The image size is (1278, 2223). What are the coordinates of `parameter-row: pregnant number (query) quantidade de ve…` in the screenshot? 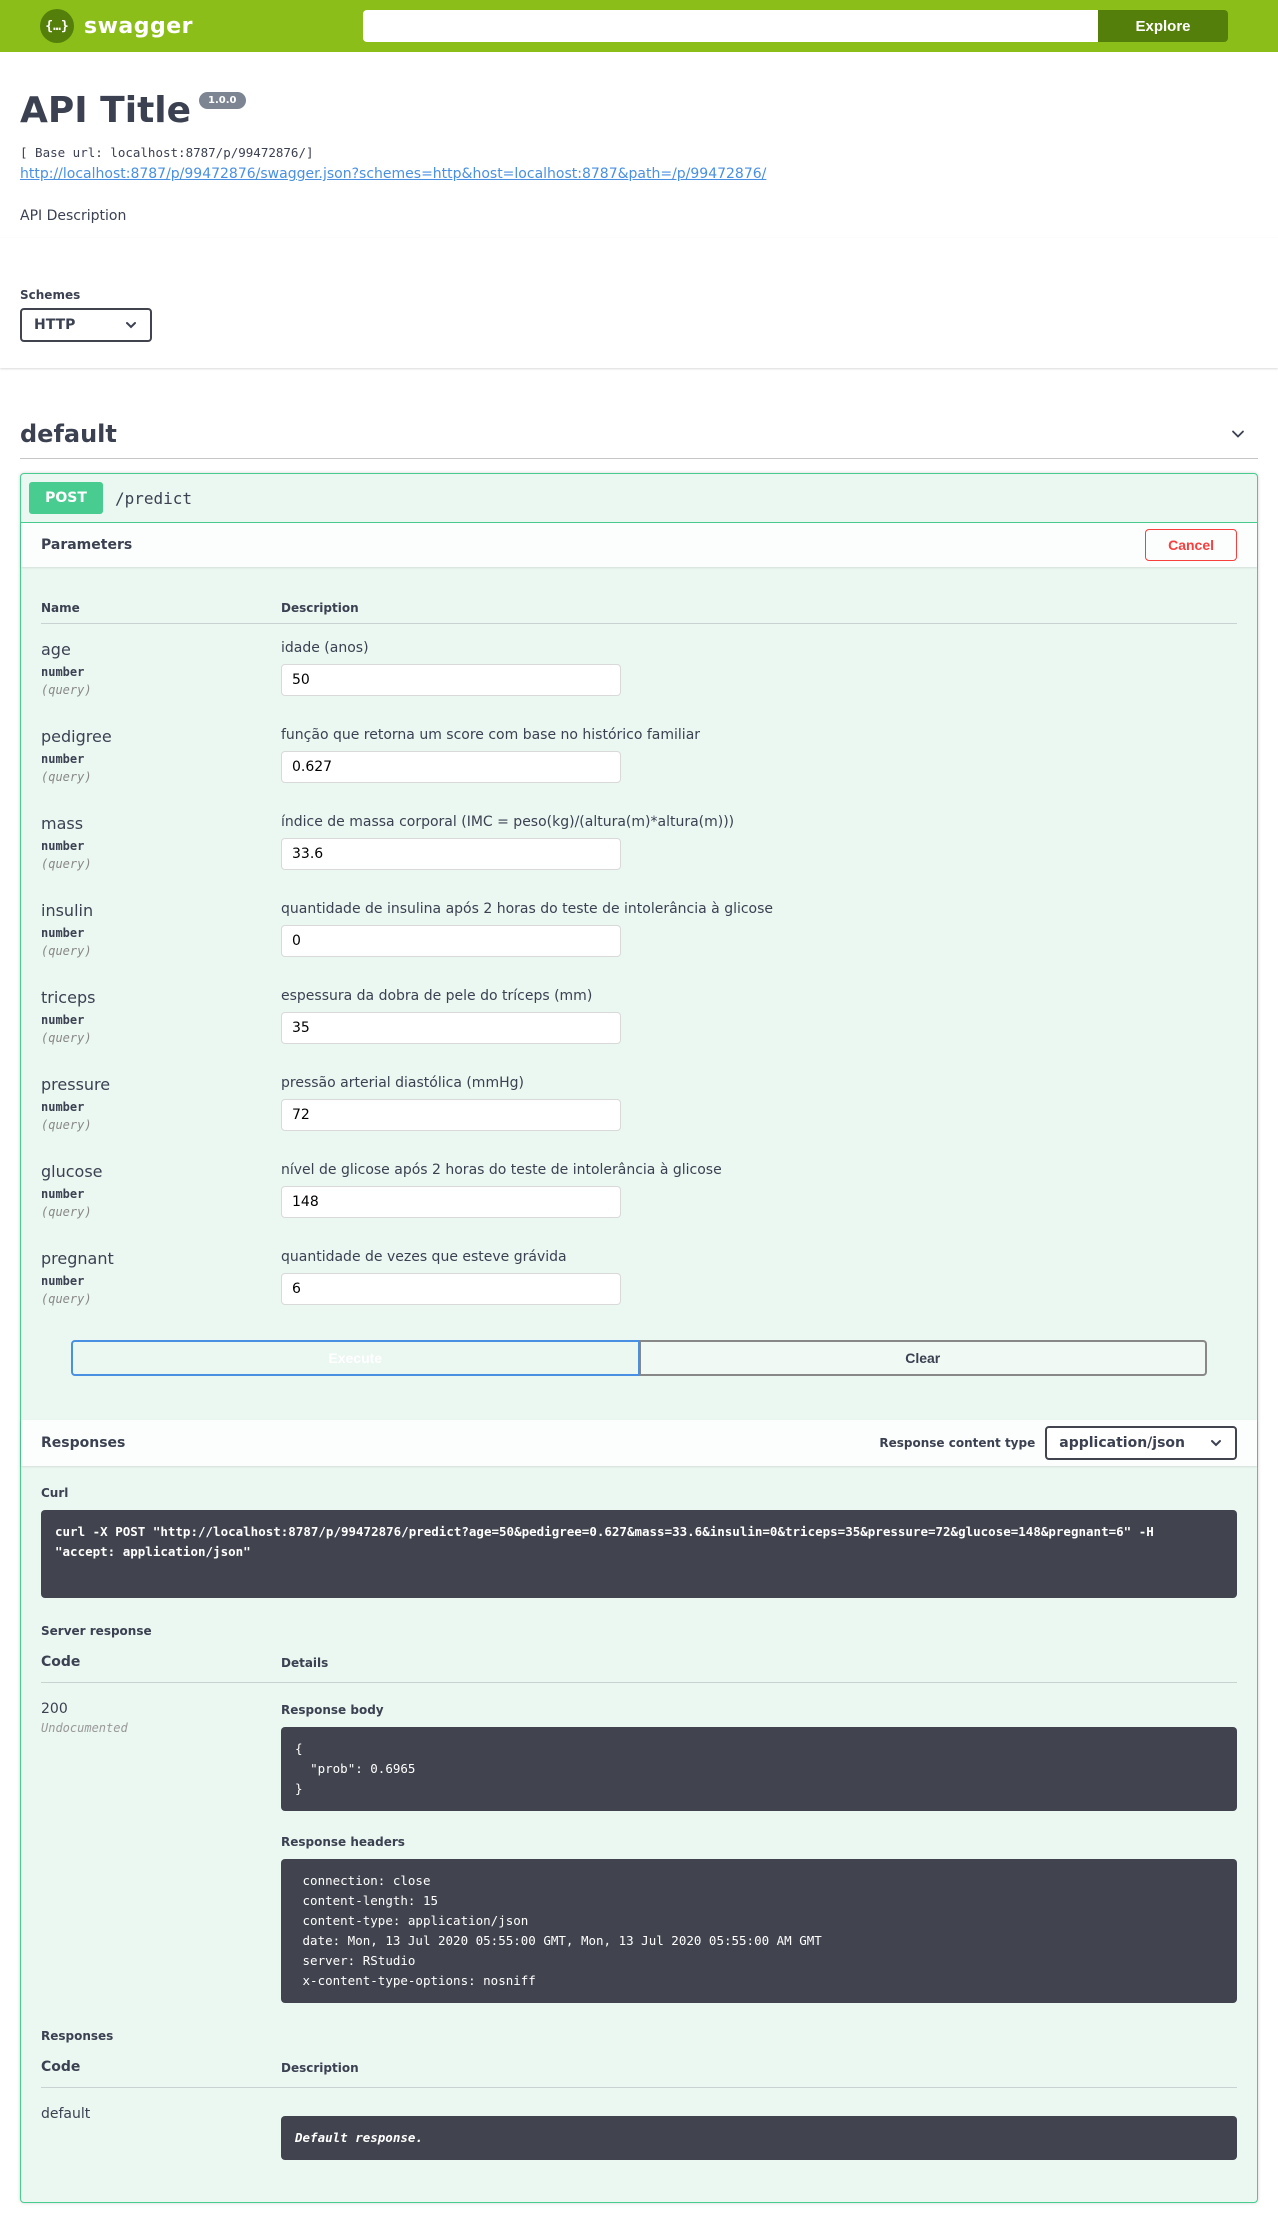 It's located at (639, 1276).